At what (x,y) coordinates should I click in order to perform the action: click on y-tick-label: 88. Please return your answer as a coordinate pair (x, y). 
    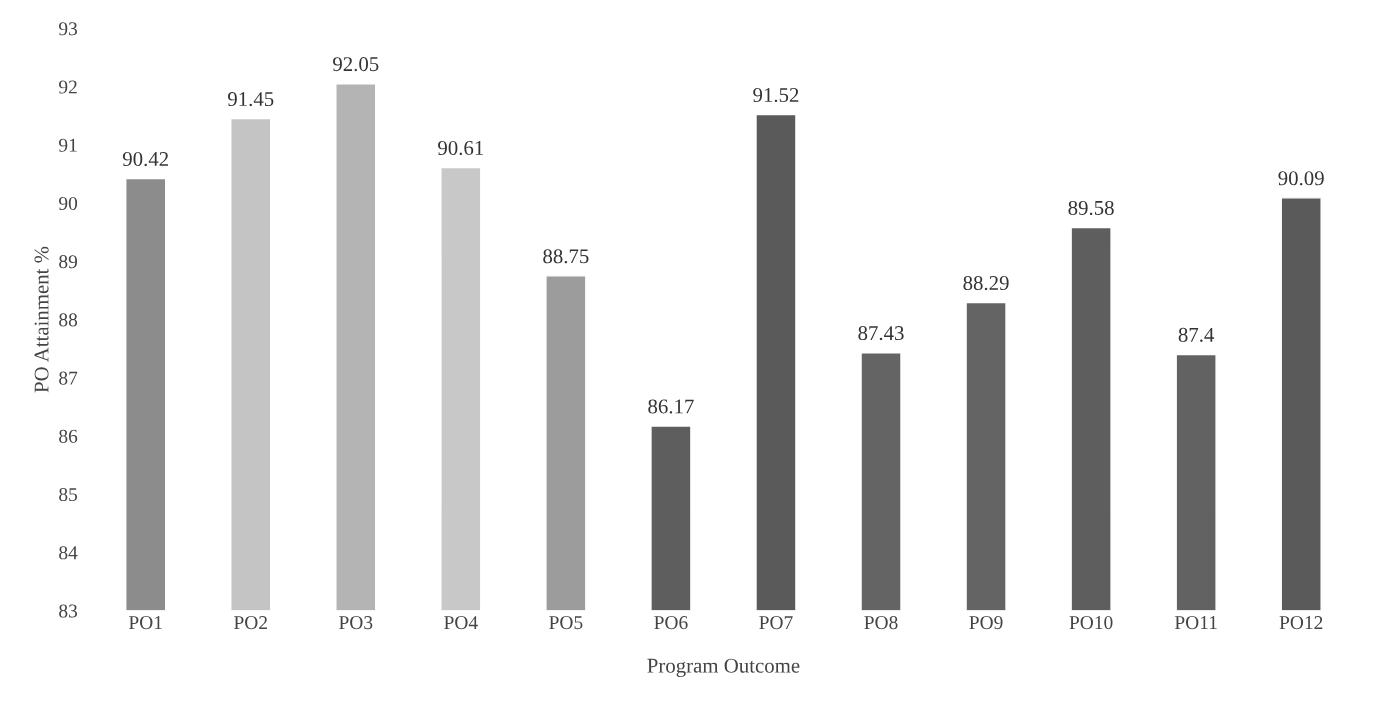
    Looking at the image, I should click on (68, 320).